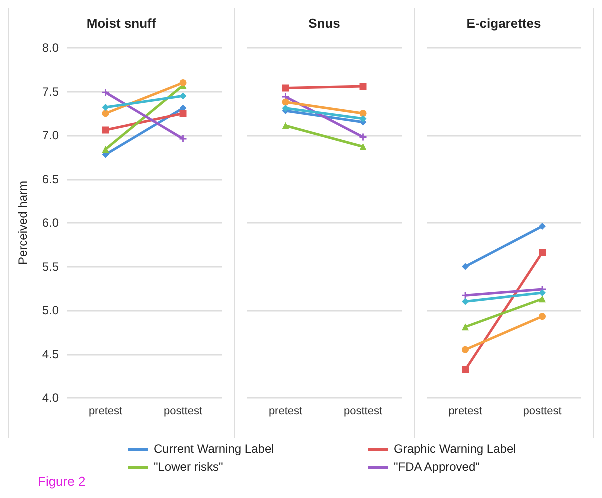  I want to click on y-axis-title: Perceived harm, so click(23, 223).